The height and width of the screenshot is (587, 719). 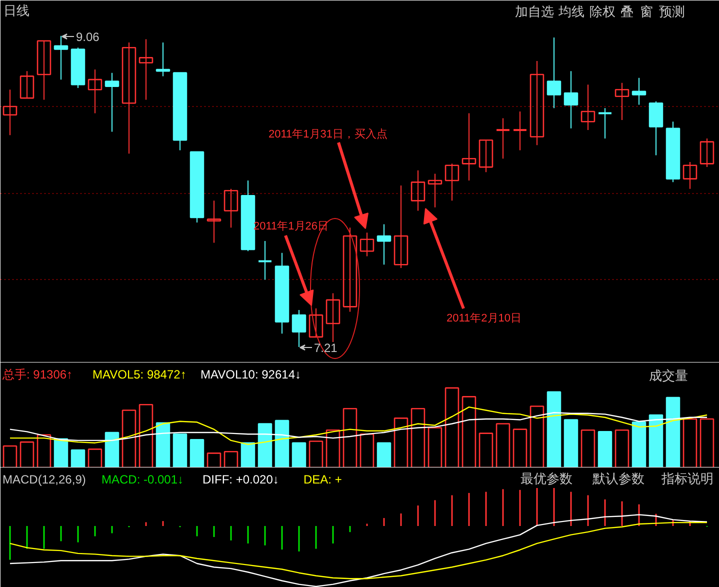 I want to click on chart-title: MACD(12,26,9), so click(x=44, y=479).